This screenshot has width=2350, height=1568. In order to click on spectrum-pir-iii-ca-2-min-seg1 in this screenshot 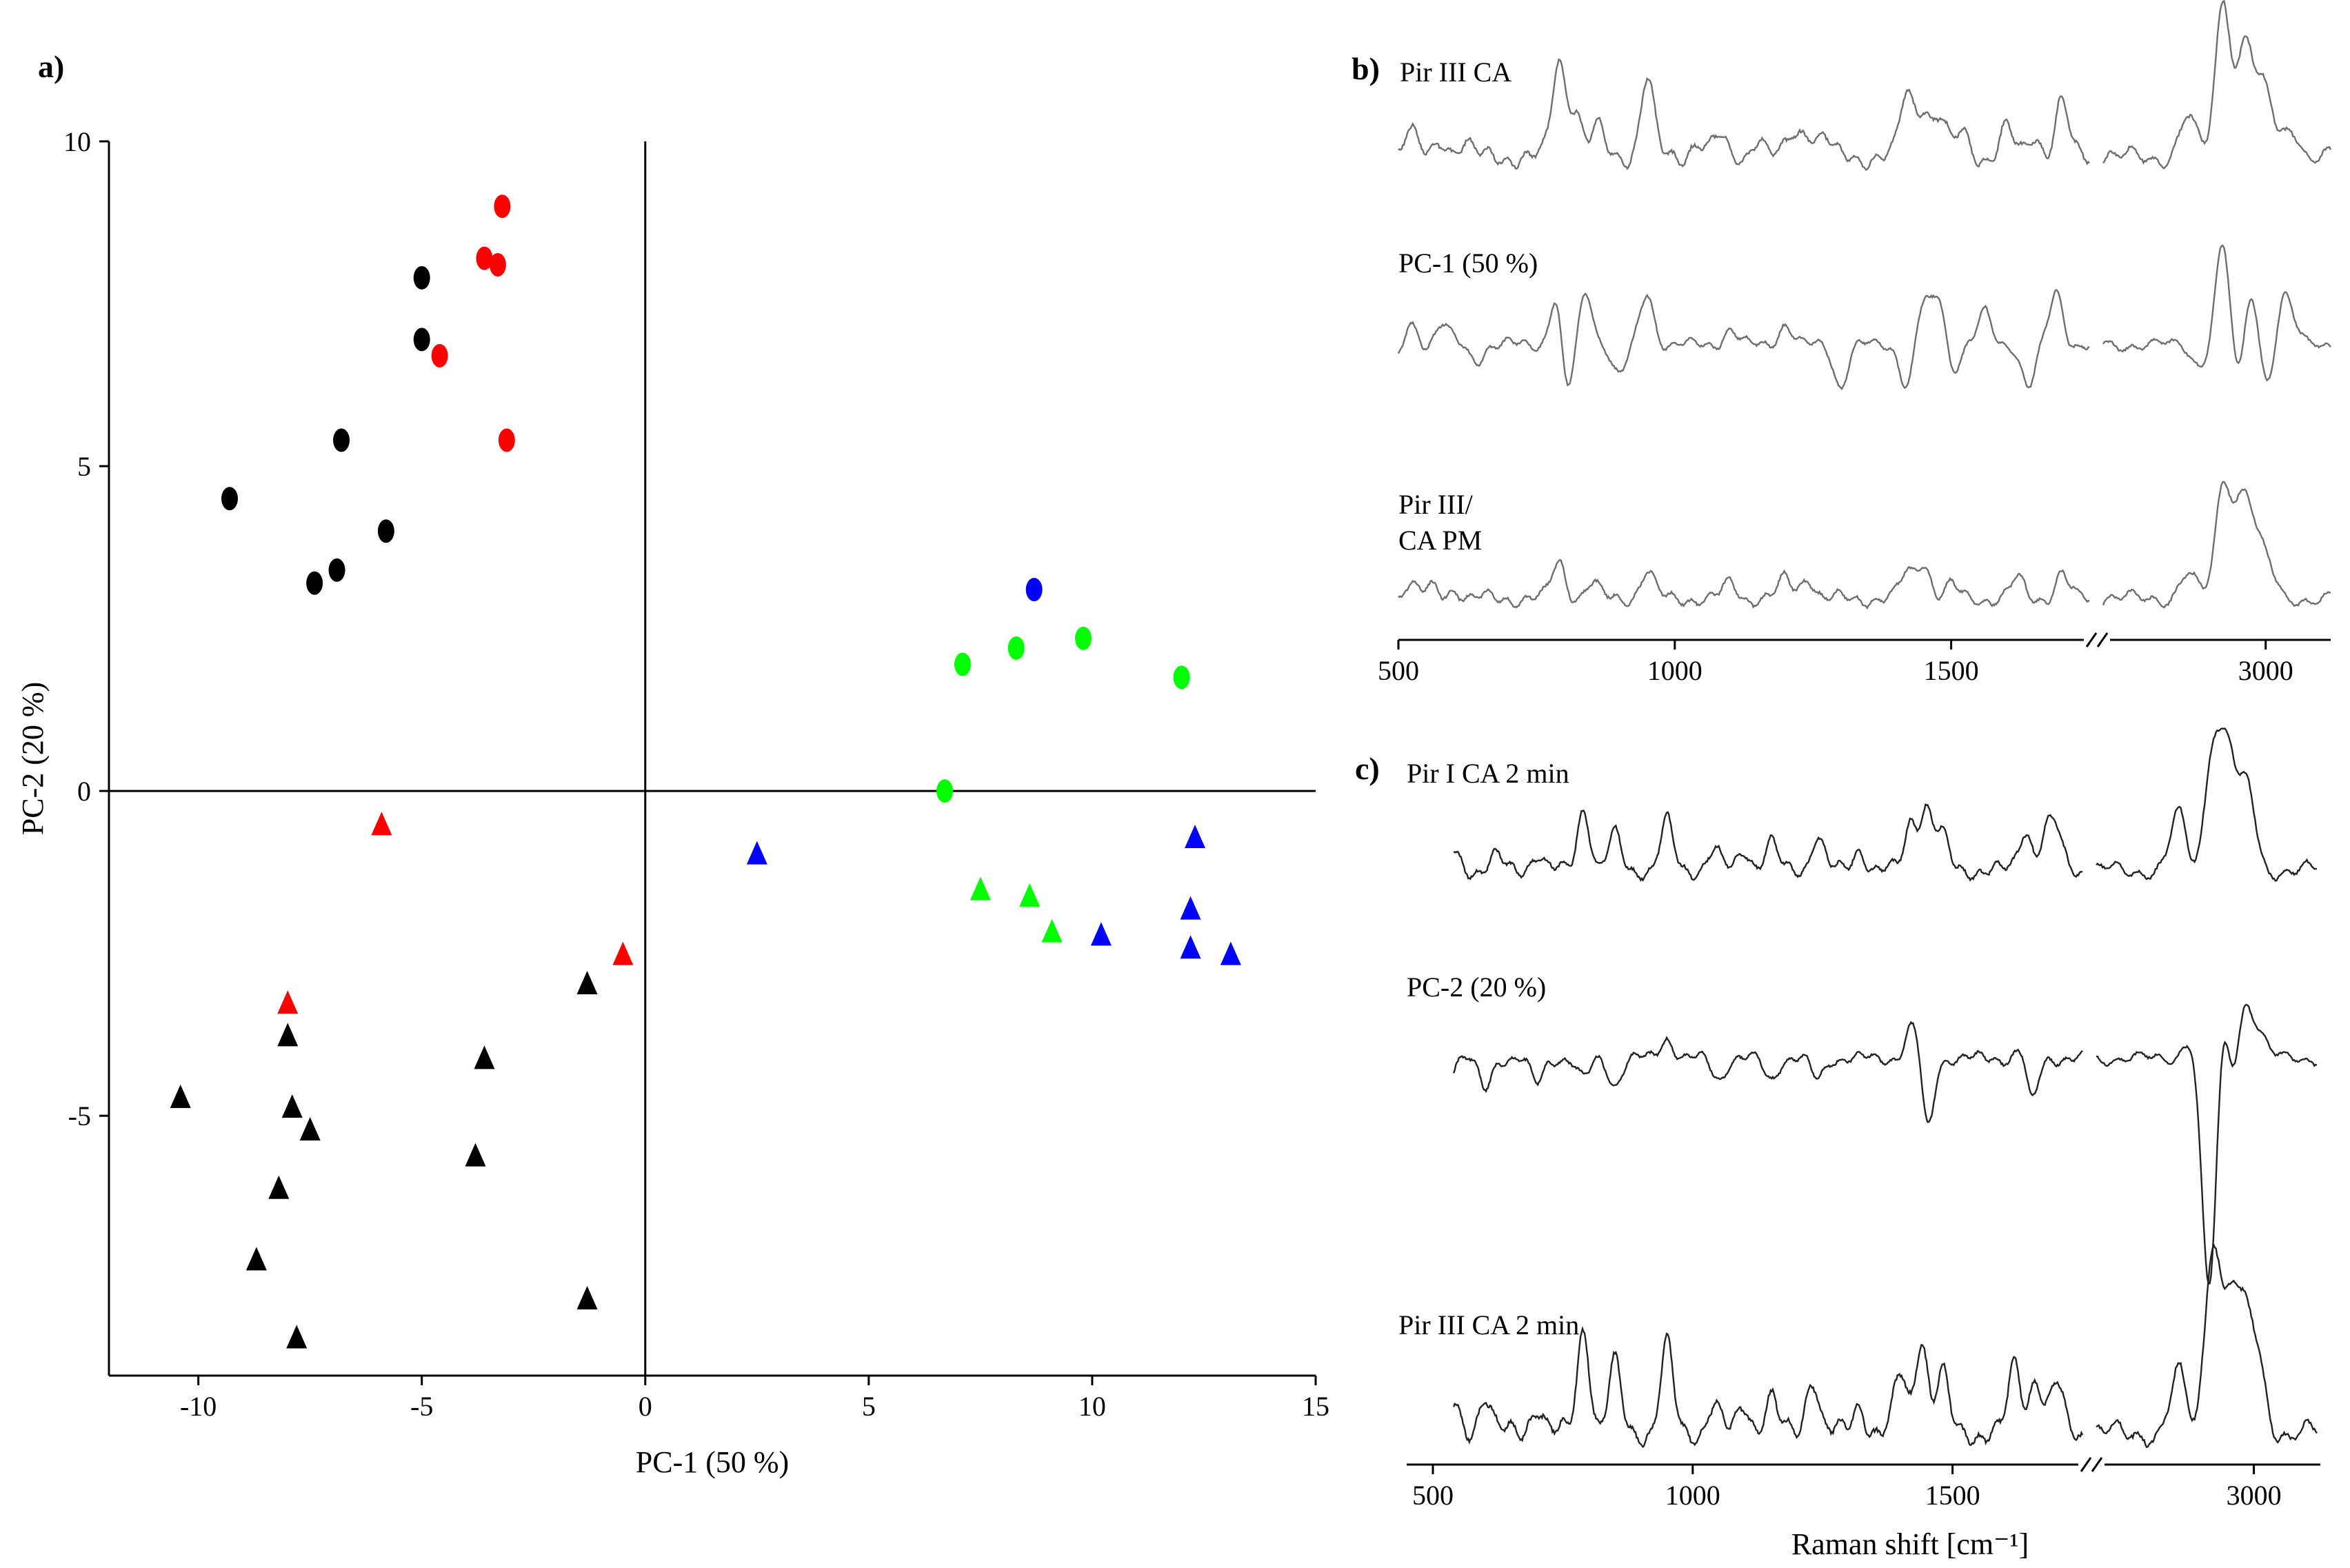, I will do `click(1768, 1387)`.